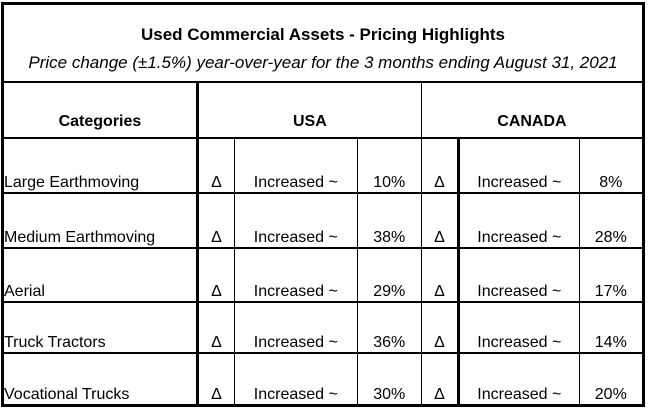  What do you see at coordinates (611, 166) in the screenshot?
I see `canada-percent-cell: 8%` at bounding box center [611, 166].